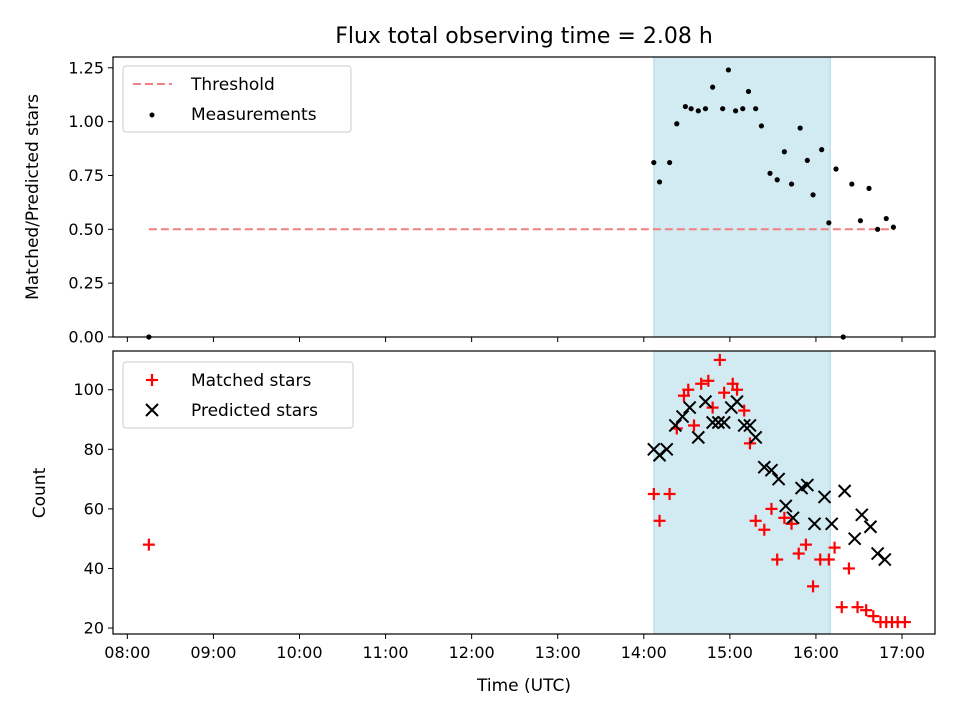 This screenshot has width=960, height=720. Describe the element at coordinates (232, 85) in the screenshot. I see `threshold-legend-label: Threshold` at that location.